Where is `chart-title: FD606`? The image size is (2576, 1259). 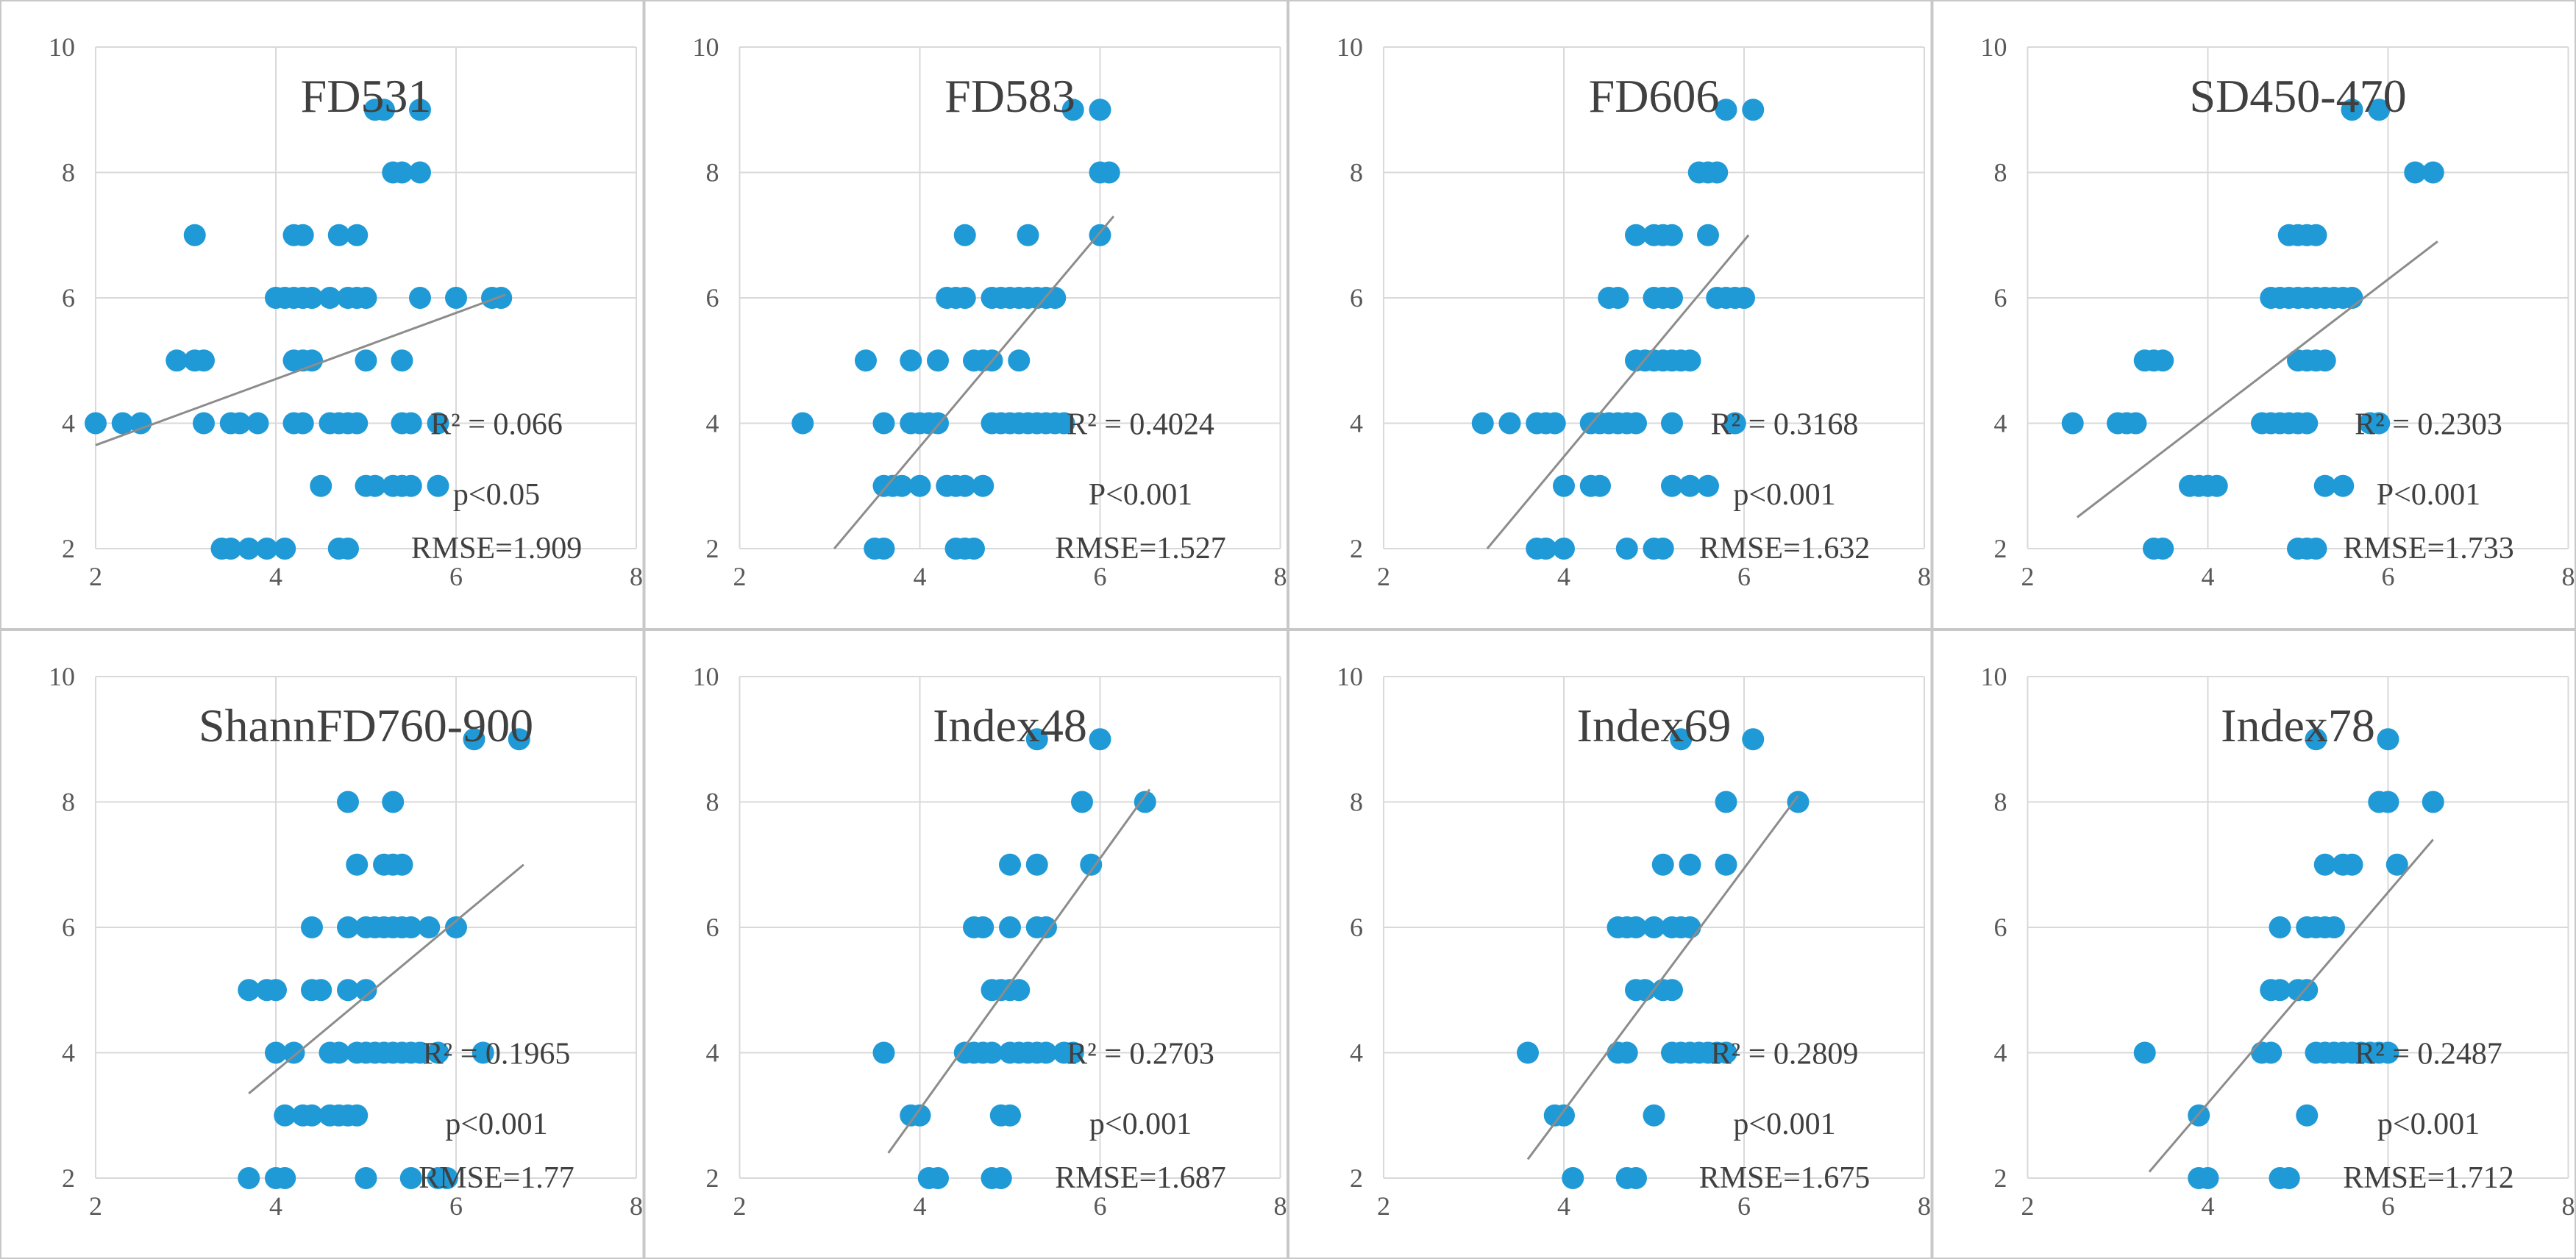 chart-title: FD606 is located at coordinates (1654, 96).